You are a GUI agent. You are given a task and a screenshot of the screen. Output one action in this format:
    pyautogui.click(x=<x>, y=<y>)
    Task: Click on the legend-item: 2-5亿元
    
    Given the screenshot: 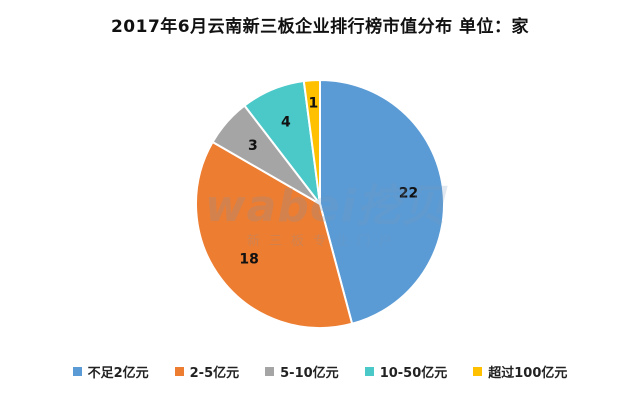 What is the action you would take?
    pyautogui.click(x=207, y=371)
    